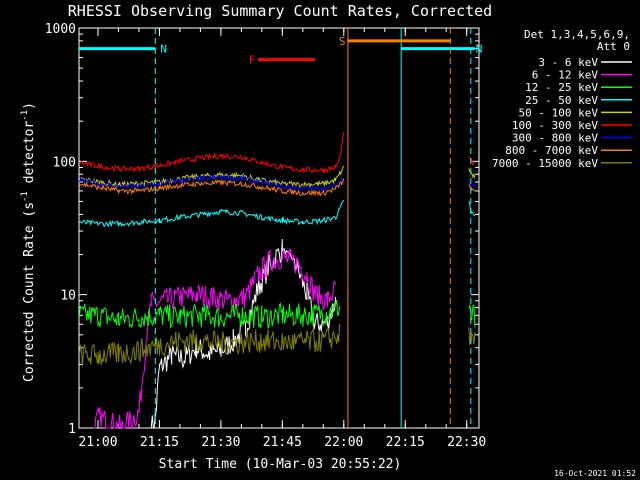 This screenshot has width=640, height=480. I want to click on legend-label-1: 6 - 12 keV, so click(565, 75).